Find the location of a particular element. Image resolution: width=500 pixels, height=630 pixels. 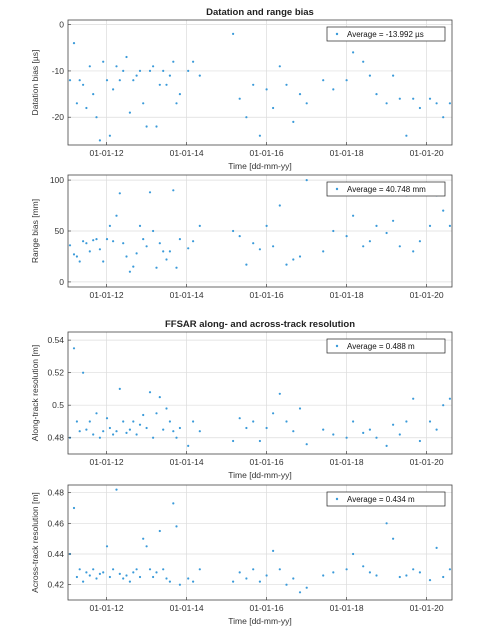

chart4-legend-label: Average = 0.434 m is located at coordinates (381, 499).